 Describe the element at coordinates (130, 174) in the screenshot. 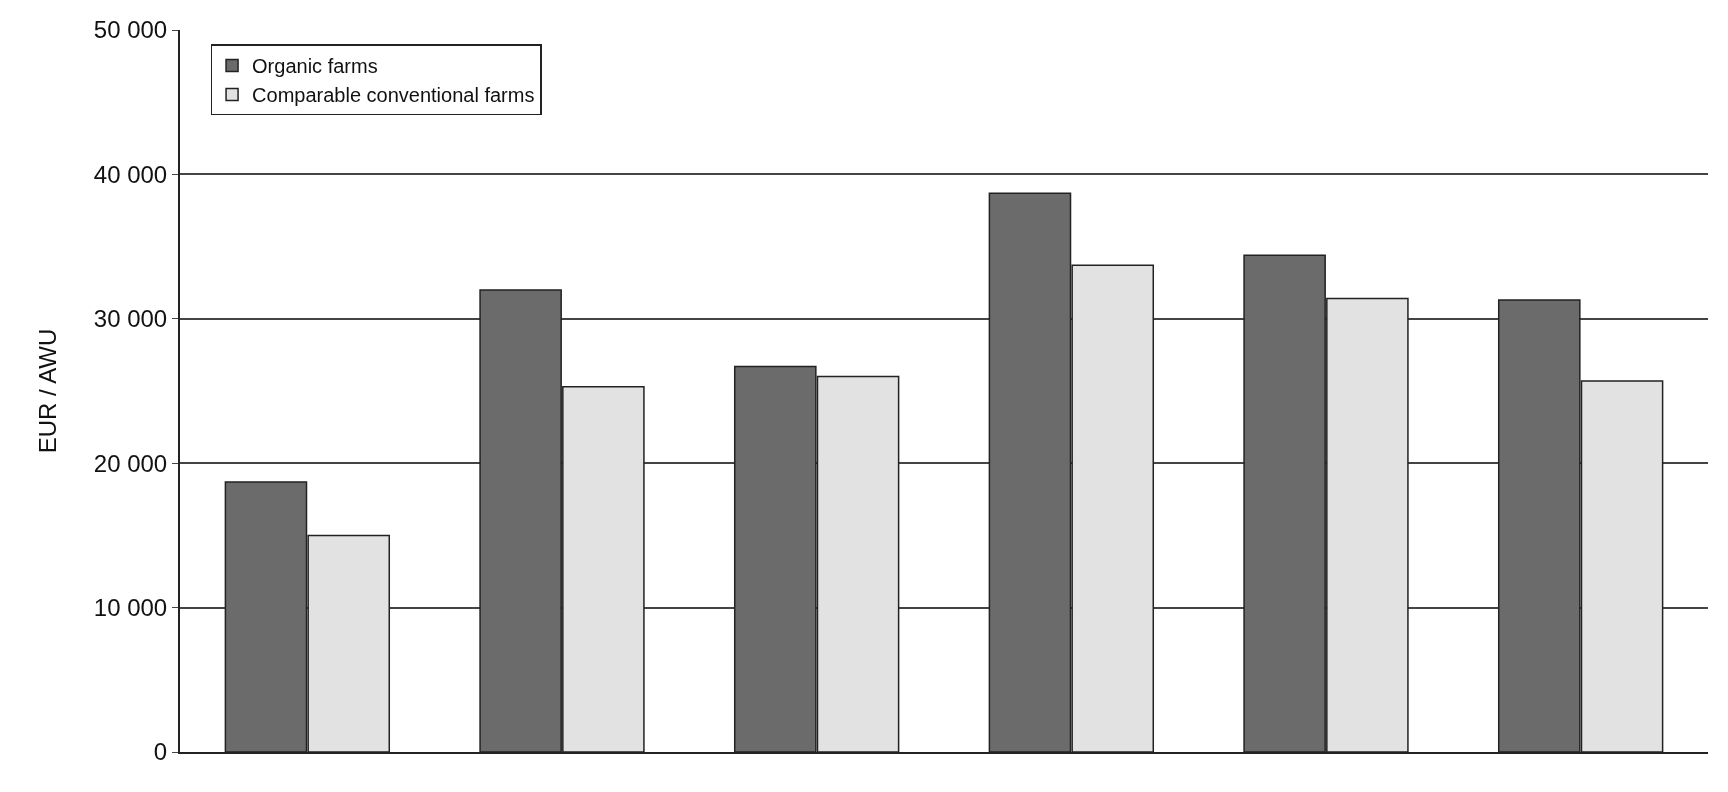

I see `y-tick-label: 40 000` at that location.